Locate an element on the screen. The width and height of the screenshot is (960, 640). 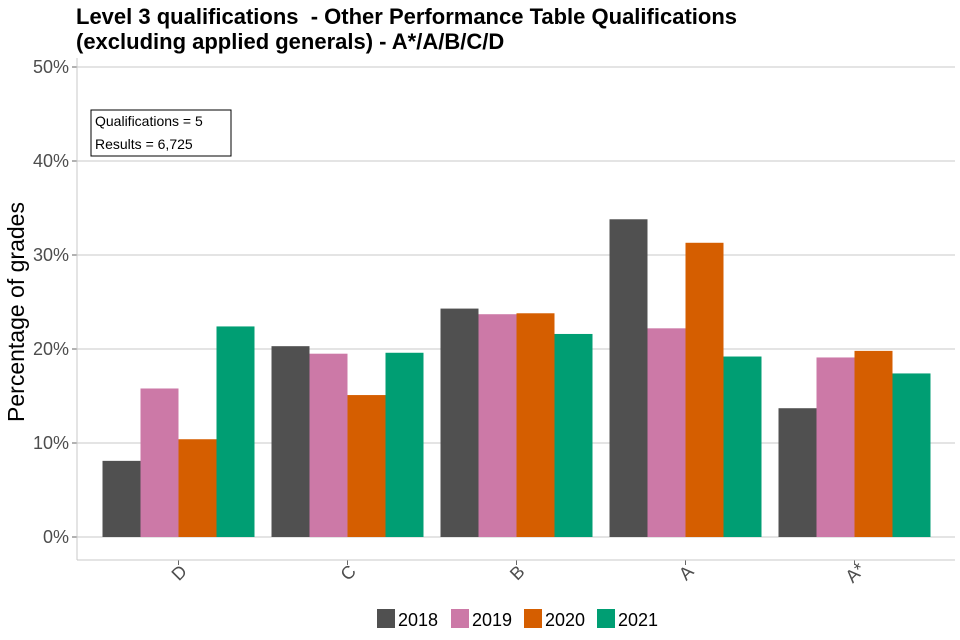
x-tick-label: A* is located at coordinates (855, 573).